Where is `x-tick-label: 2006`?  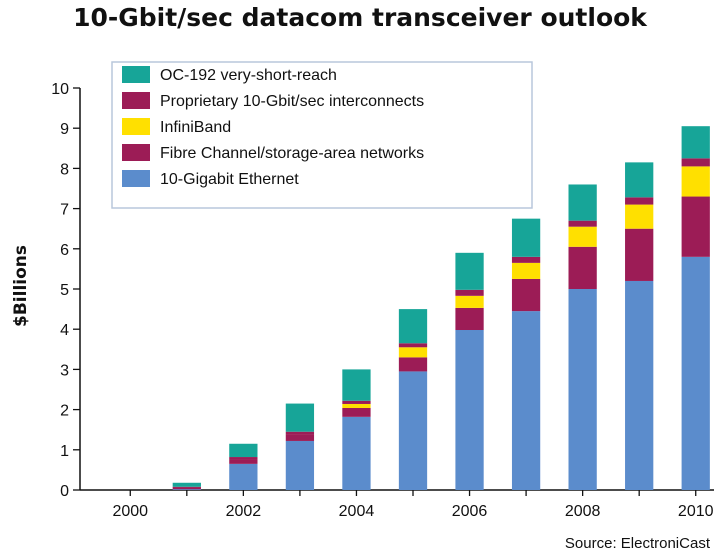 x-tick-label: 2006 is located at coordinates (470, 511).